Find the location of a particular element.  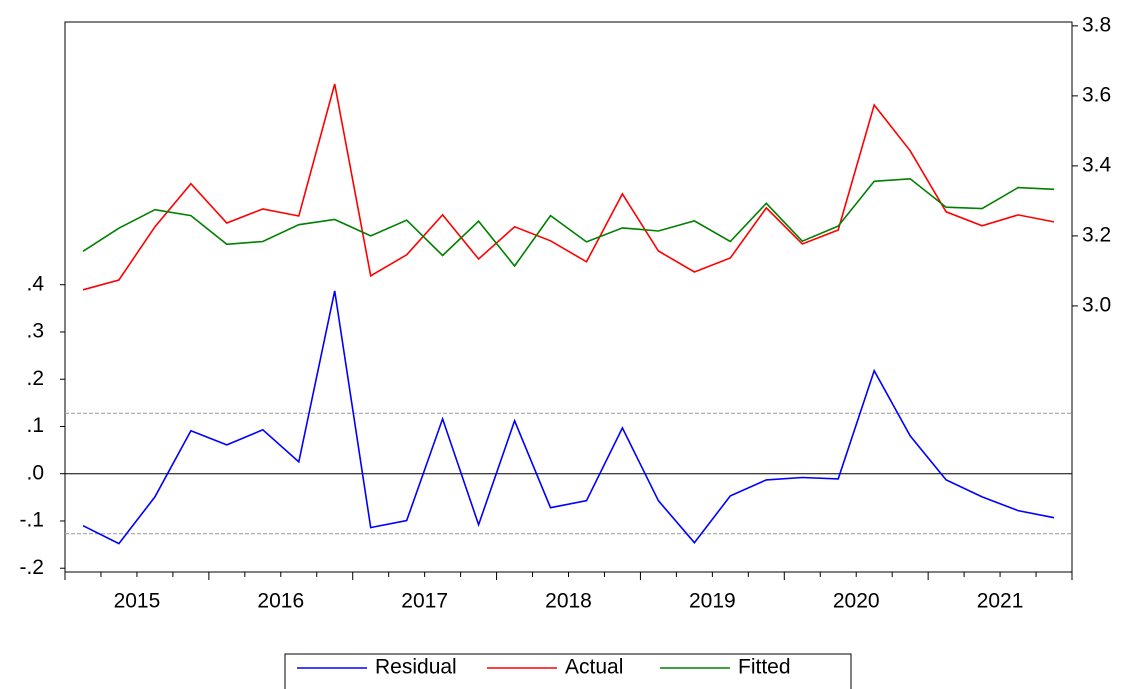

legend-label: Fitted is located at coordinates (764, 667).